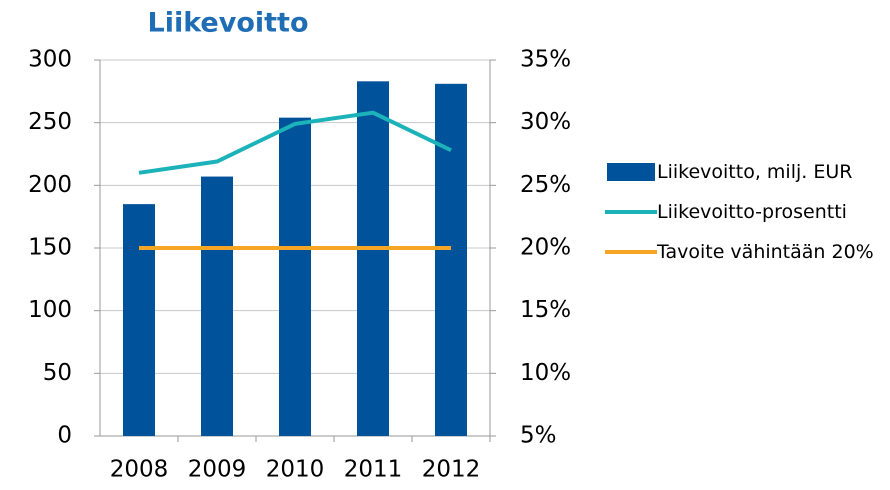 This screenshot has height=490, width=890. Describe the element at coordinates (752, 212) in the screenshot. I see `legend-label: Liikevoitto-prosentti` at that location.